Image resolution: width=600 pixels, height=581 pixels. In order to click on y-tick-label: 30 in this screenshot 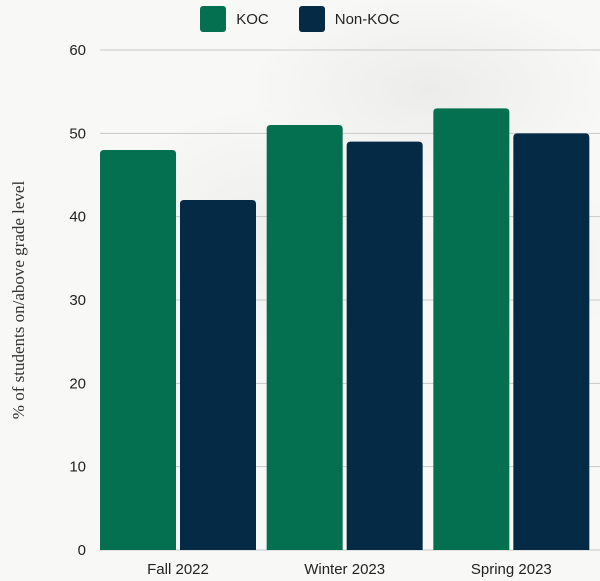, I will do `click(77, 300)`.